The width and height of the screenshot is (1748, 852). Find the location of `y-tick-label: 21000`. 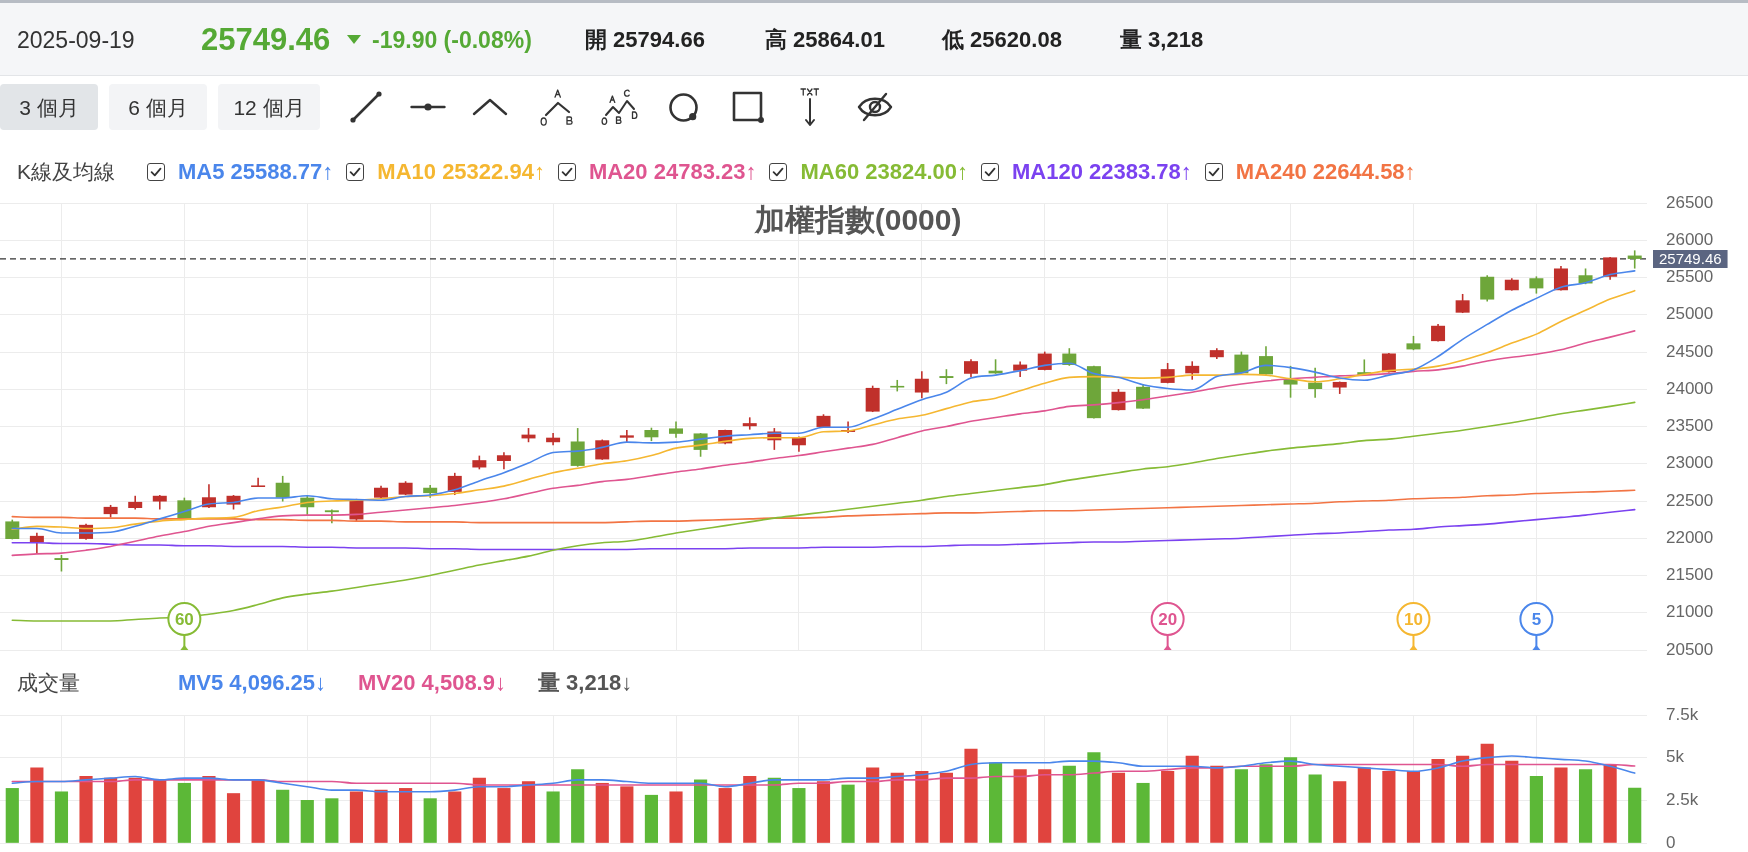

y-tick-label: 21000 is located at coordinates (1690, 612).